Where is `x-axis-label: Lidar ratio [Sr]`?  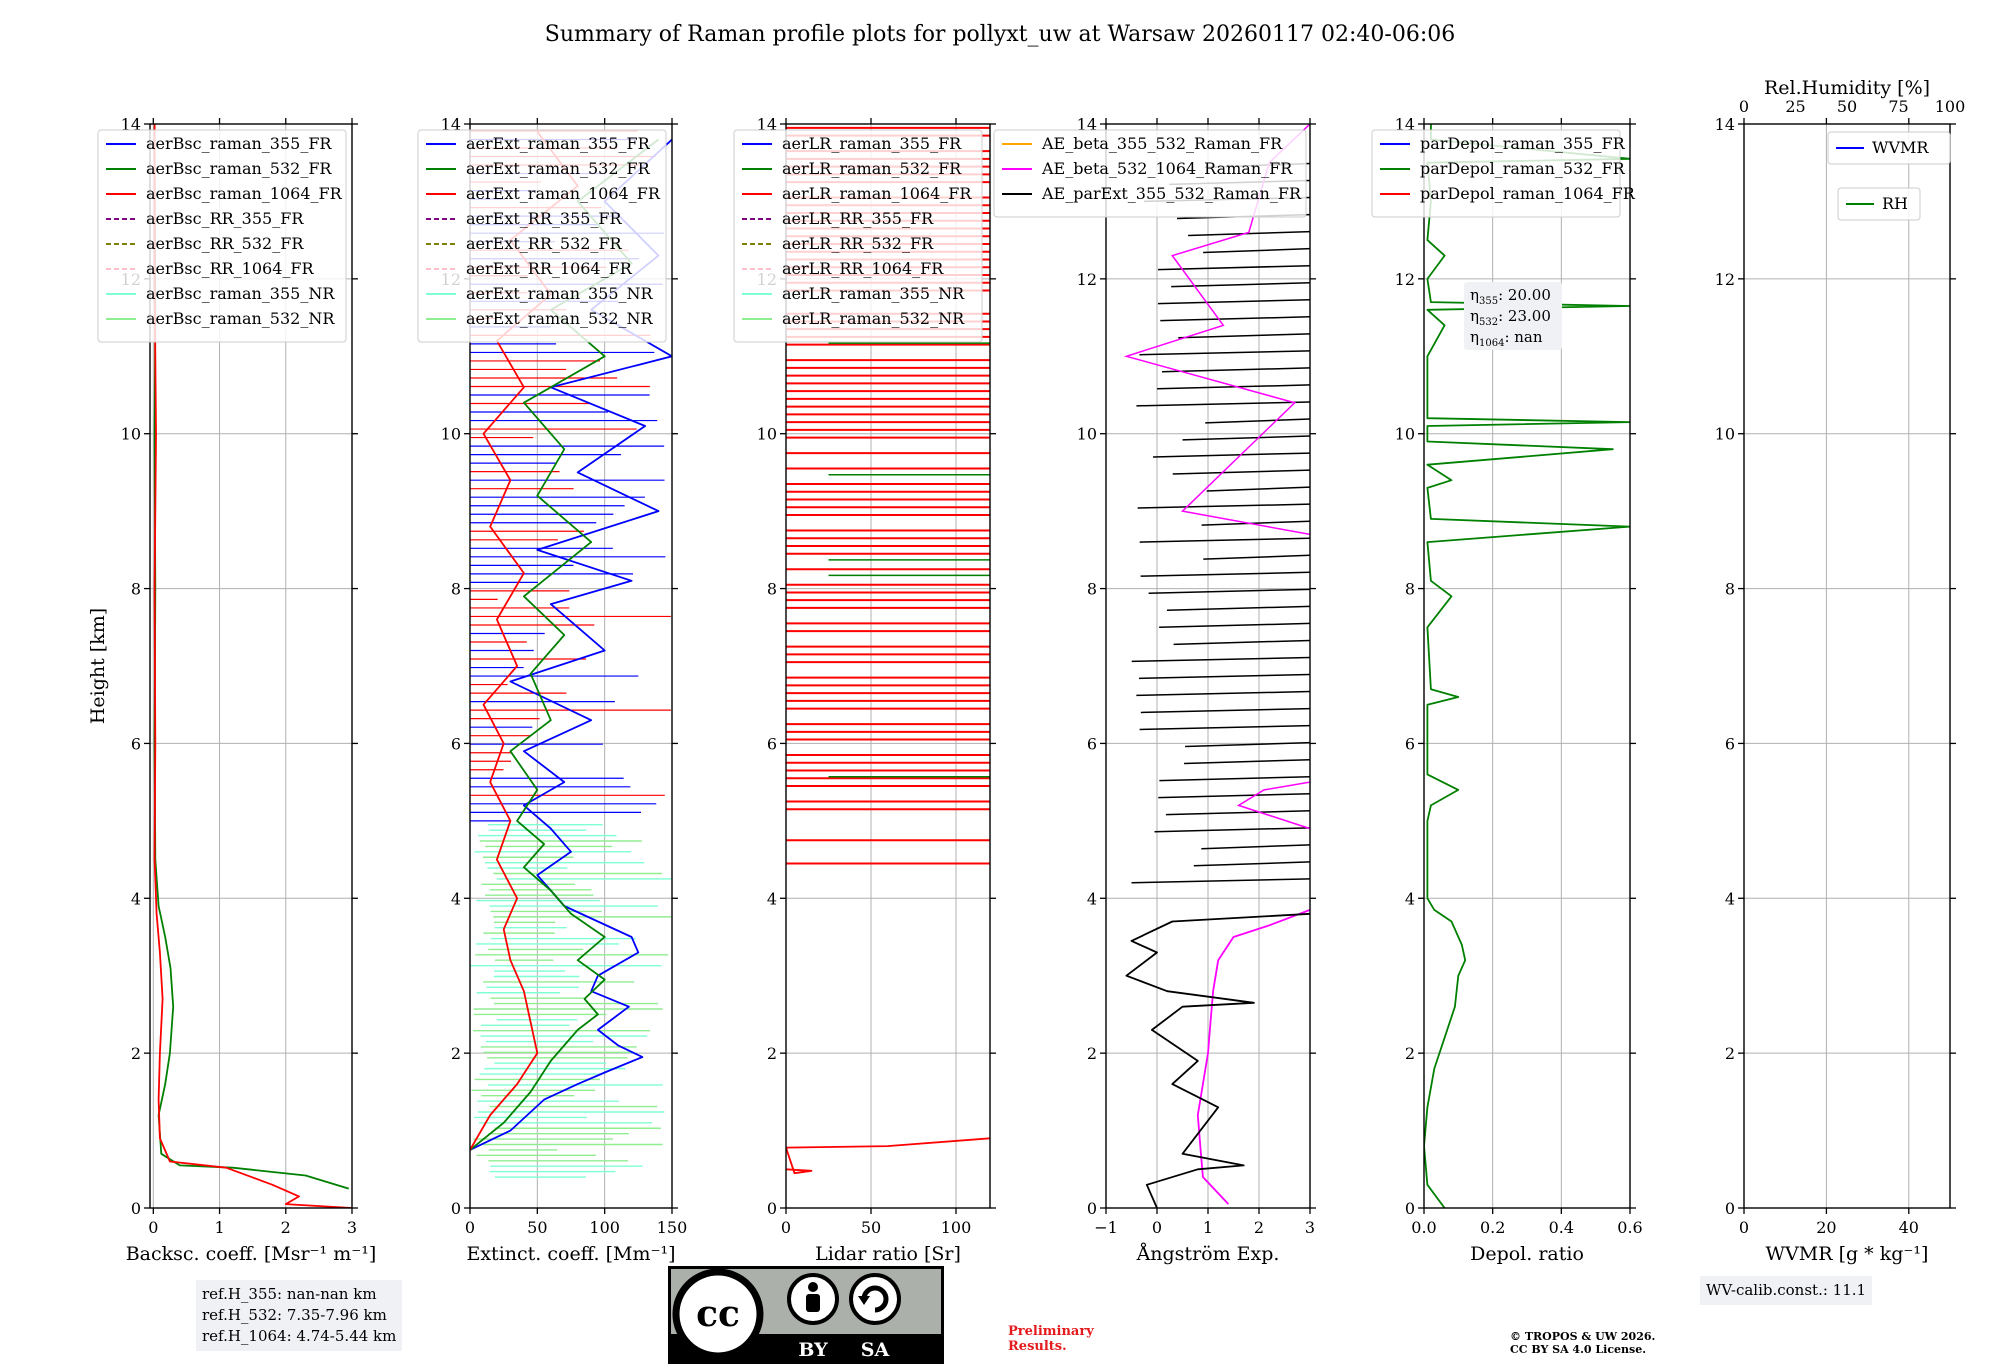
x-axis-label: Lidar ratio [Sr] is located at coordinates (888, 1254).